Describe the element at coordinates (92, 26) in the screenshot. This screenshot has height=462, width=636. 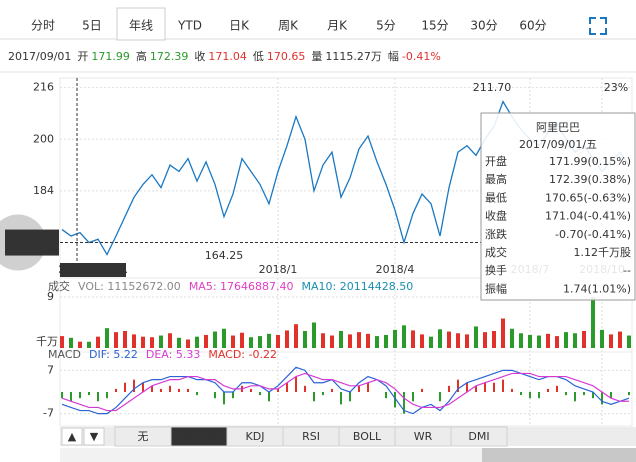
I see `tab: 5日` at that location.